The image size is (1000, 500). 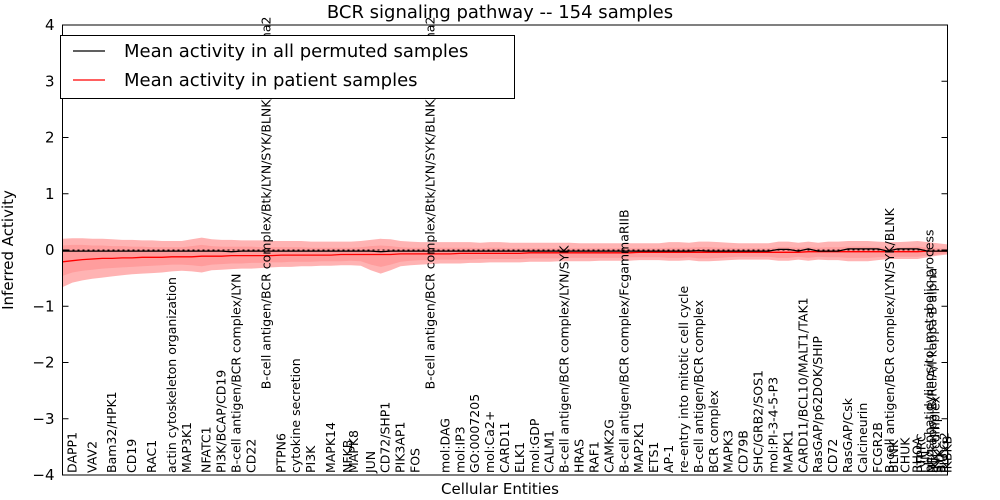 What do you see at coordinates (938, 460) in the screenshot?
I see `x-tick-label: SYK` at bounding box center [938, 460].